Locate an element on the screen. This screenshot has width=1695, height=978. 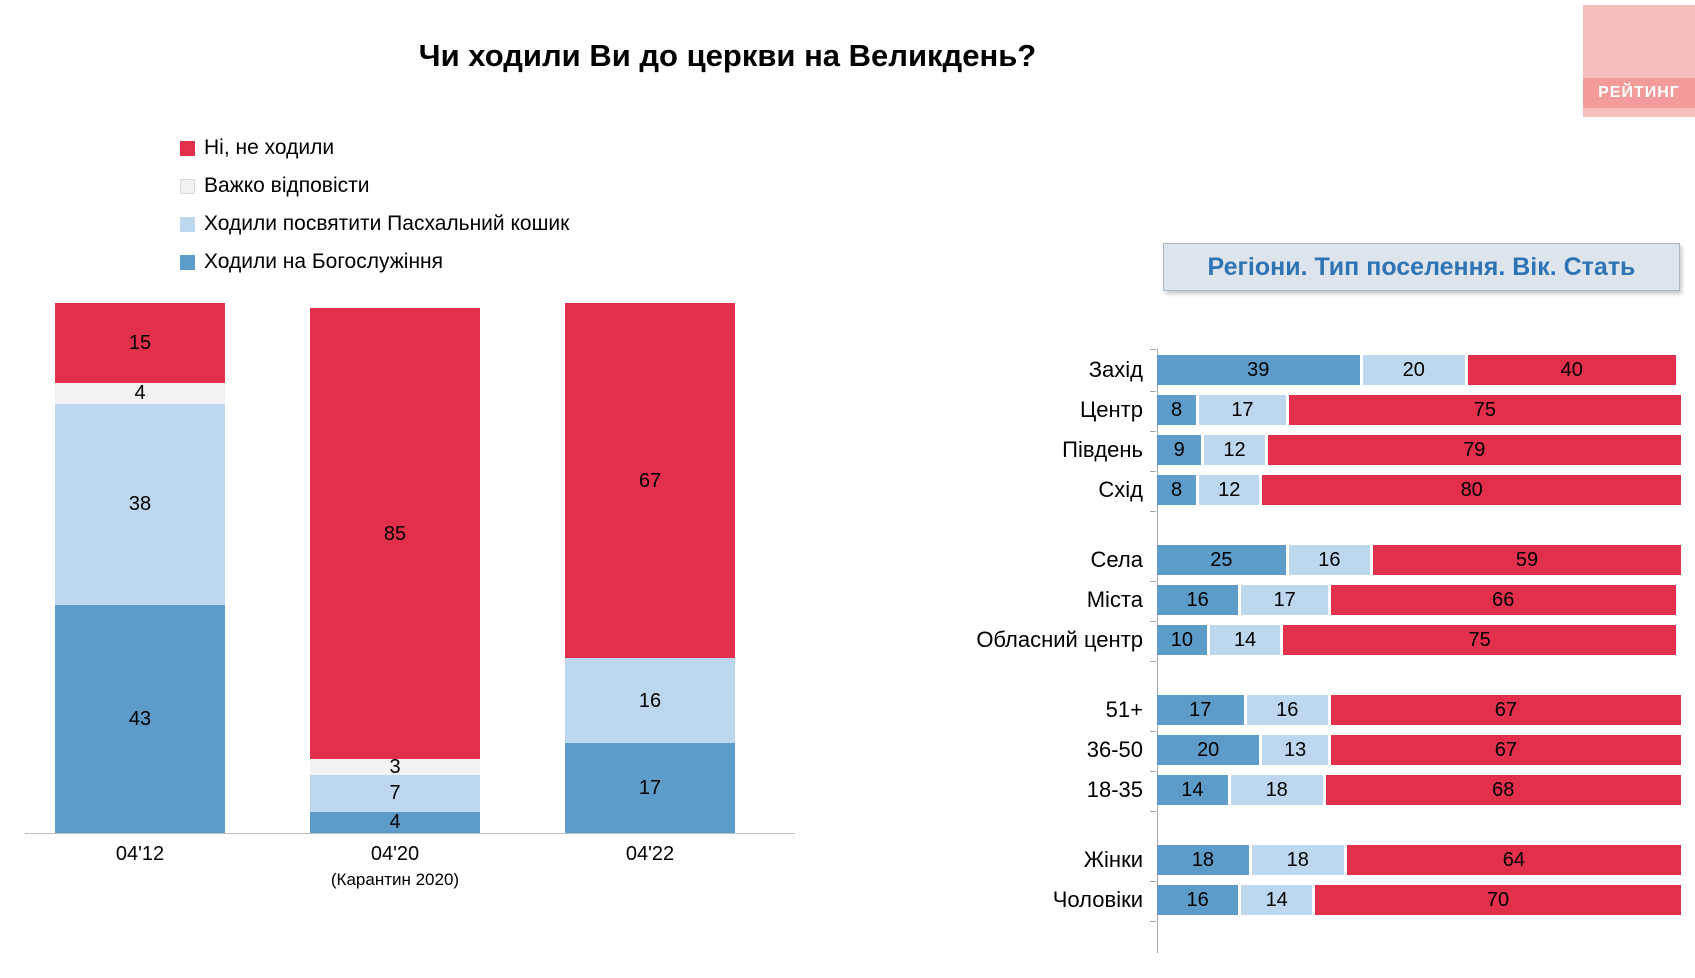
bar-track: 9 12 79 is located at coordinates (1417, 453).